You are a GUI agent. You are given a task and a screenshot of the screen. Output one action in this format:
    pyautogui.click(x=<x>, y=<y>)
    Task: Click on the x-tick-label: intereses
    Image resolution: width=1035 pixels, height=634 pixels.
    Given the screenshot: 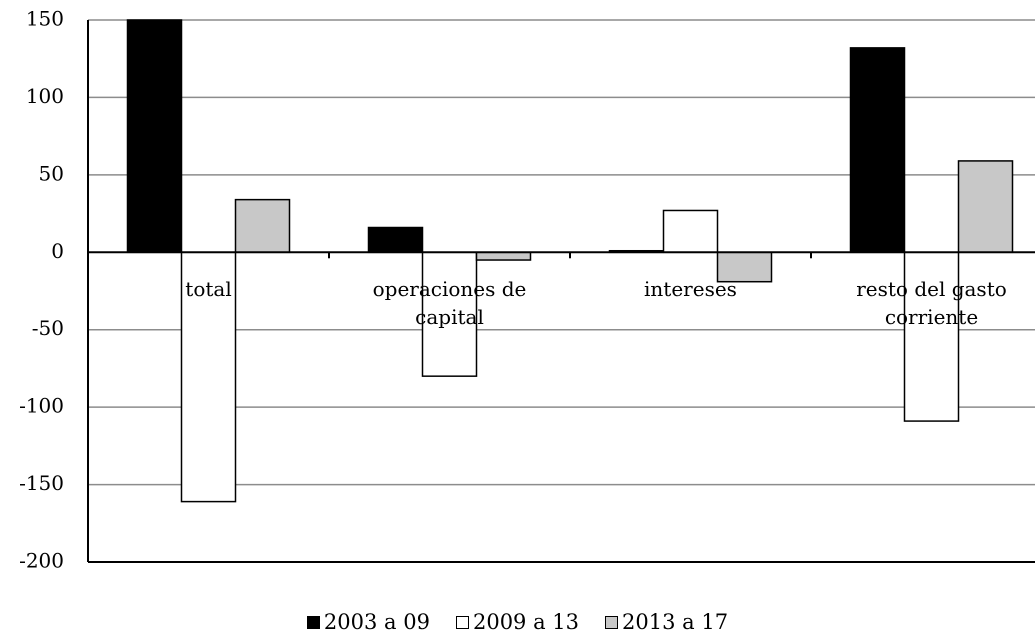 What is the action you would take?
    pyautogui.click(x=690, y=289)
    